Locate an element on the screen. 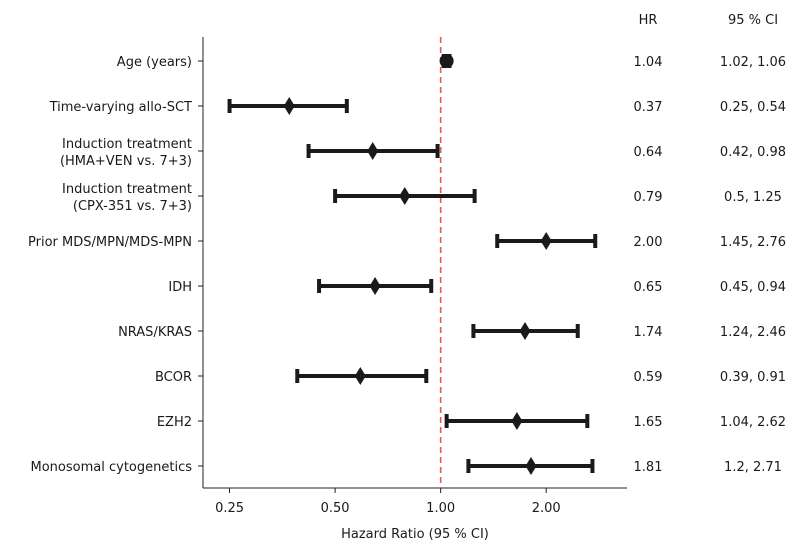 The image size is (800, 553). row-label: (HMA+VEN vs. 7+3) is located at coordinates (126, 161).